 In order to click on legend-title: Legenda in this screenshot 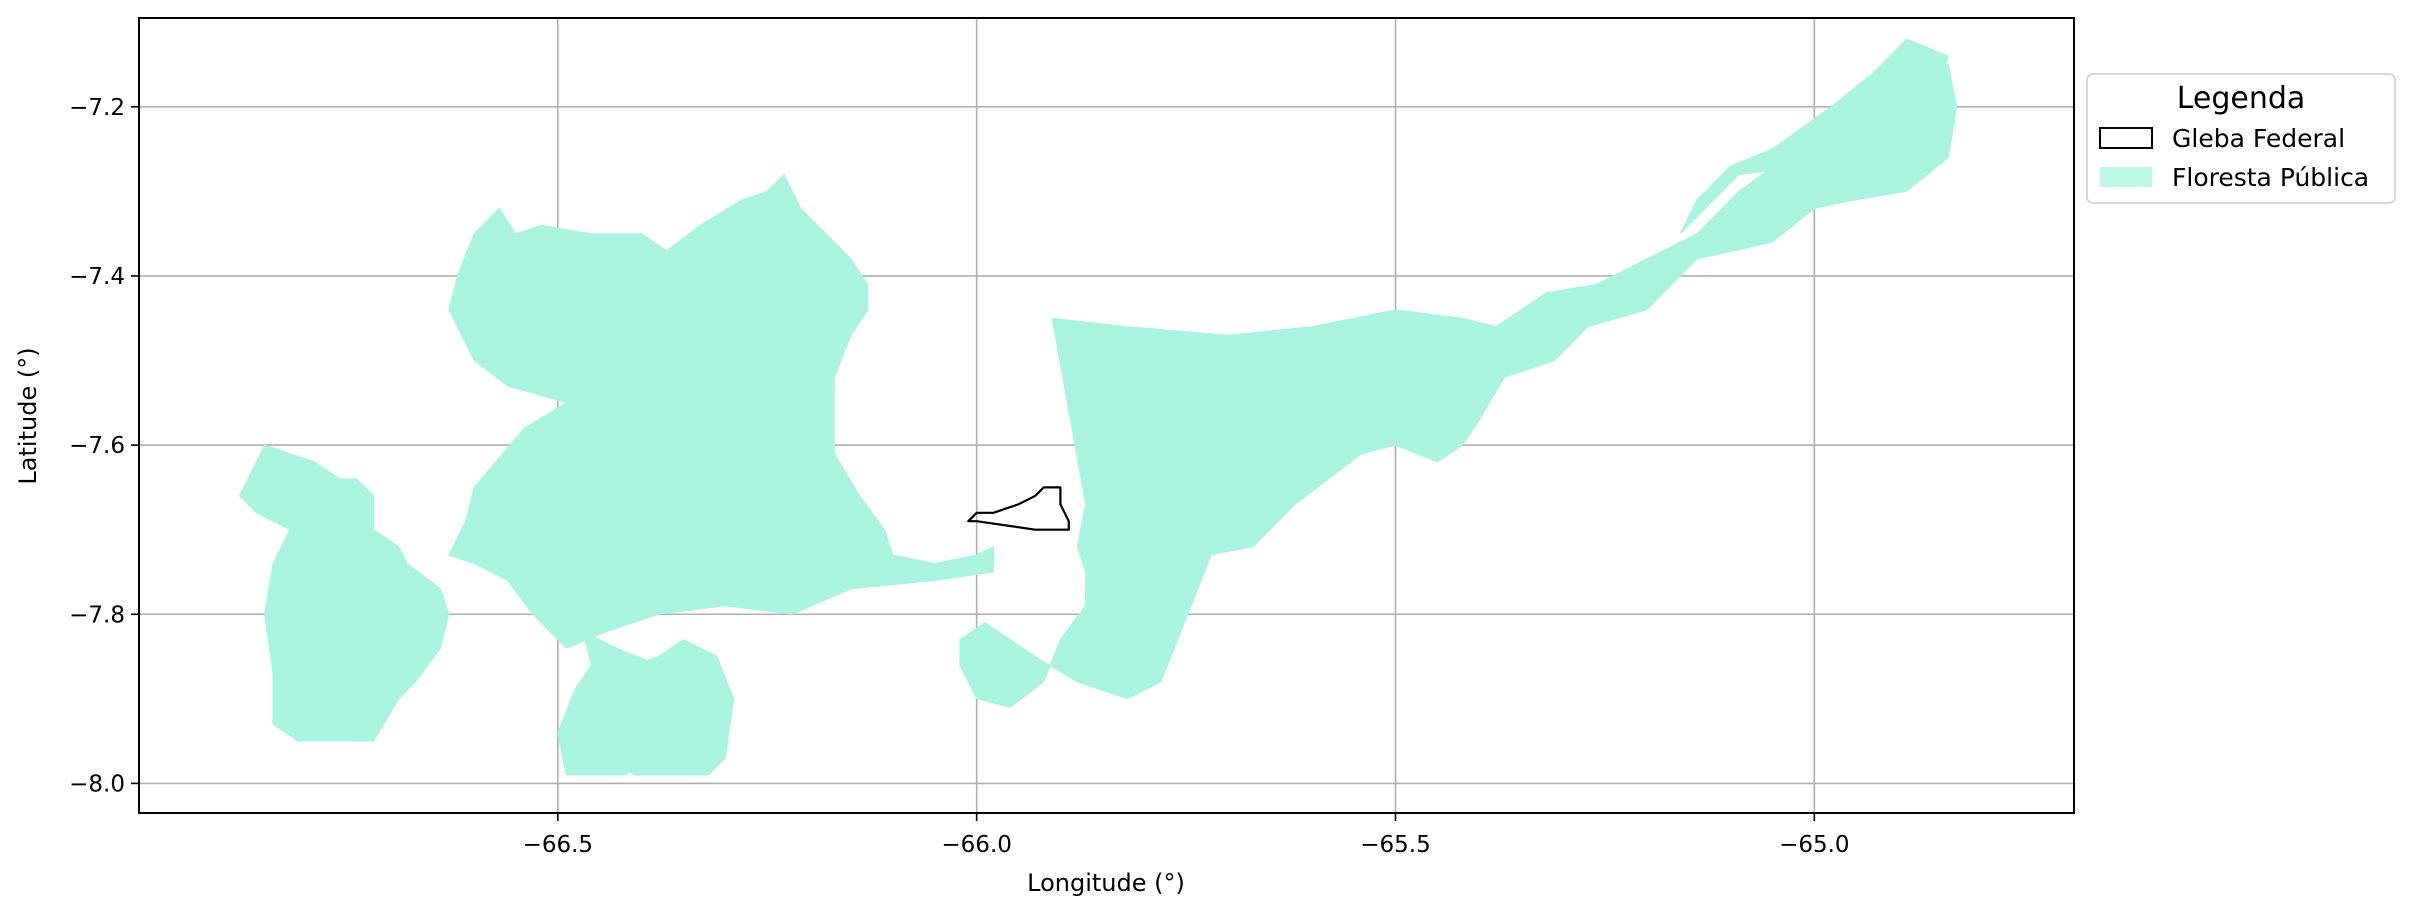, I will do `click(2241, 98)`.